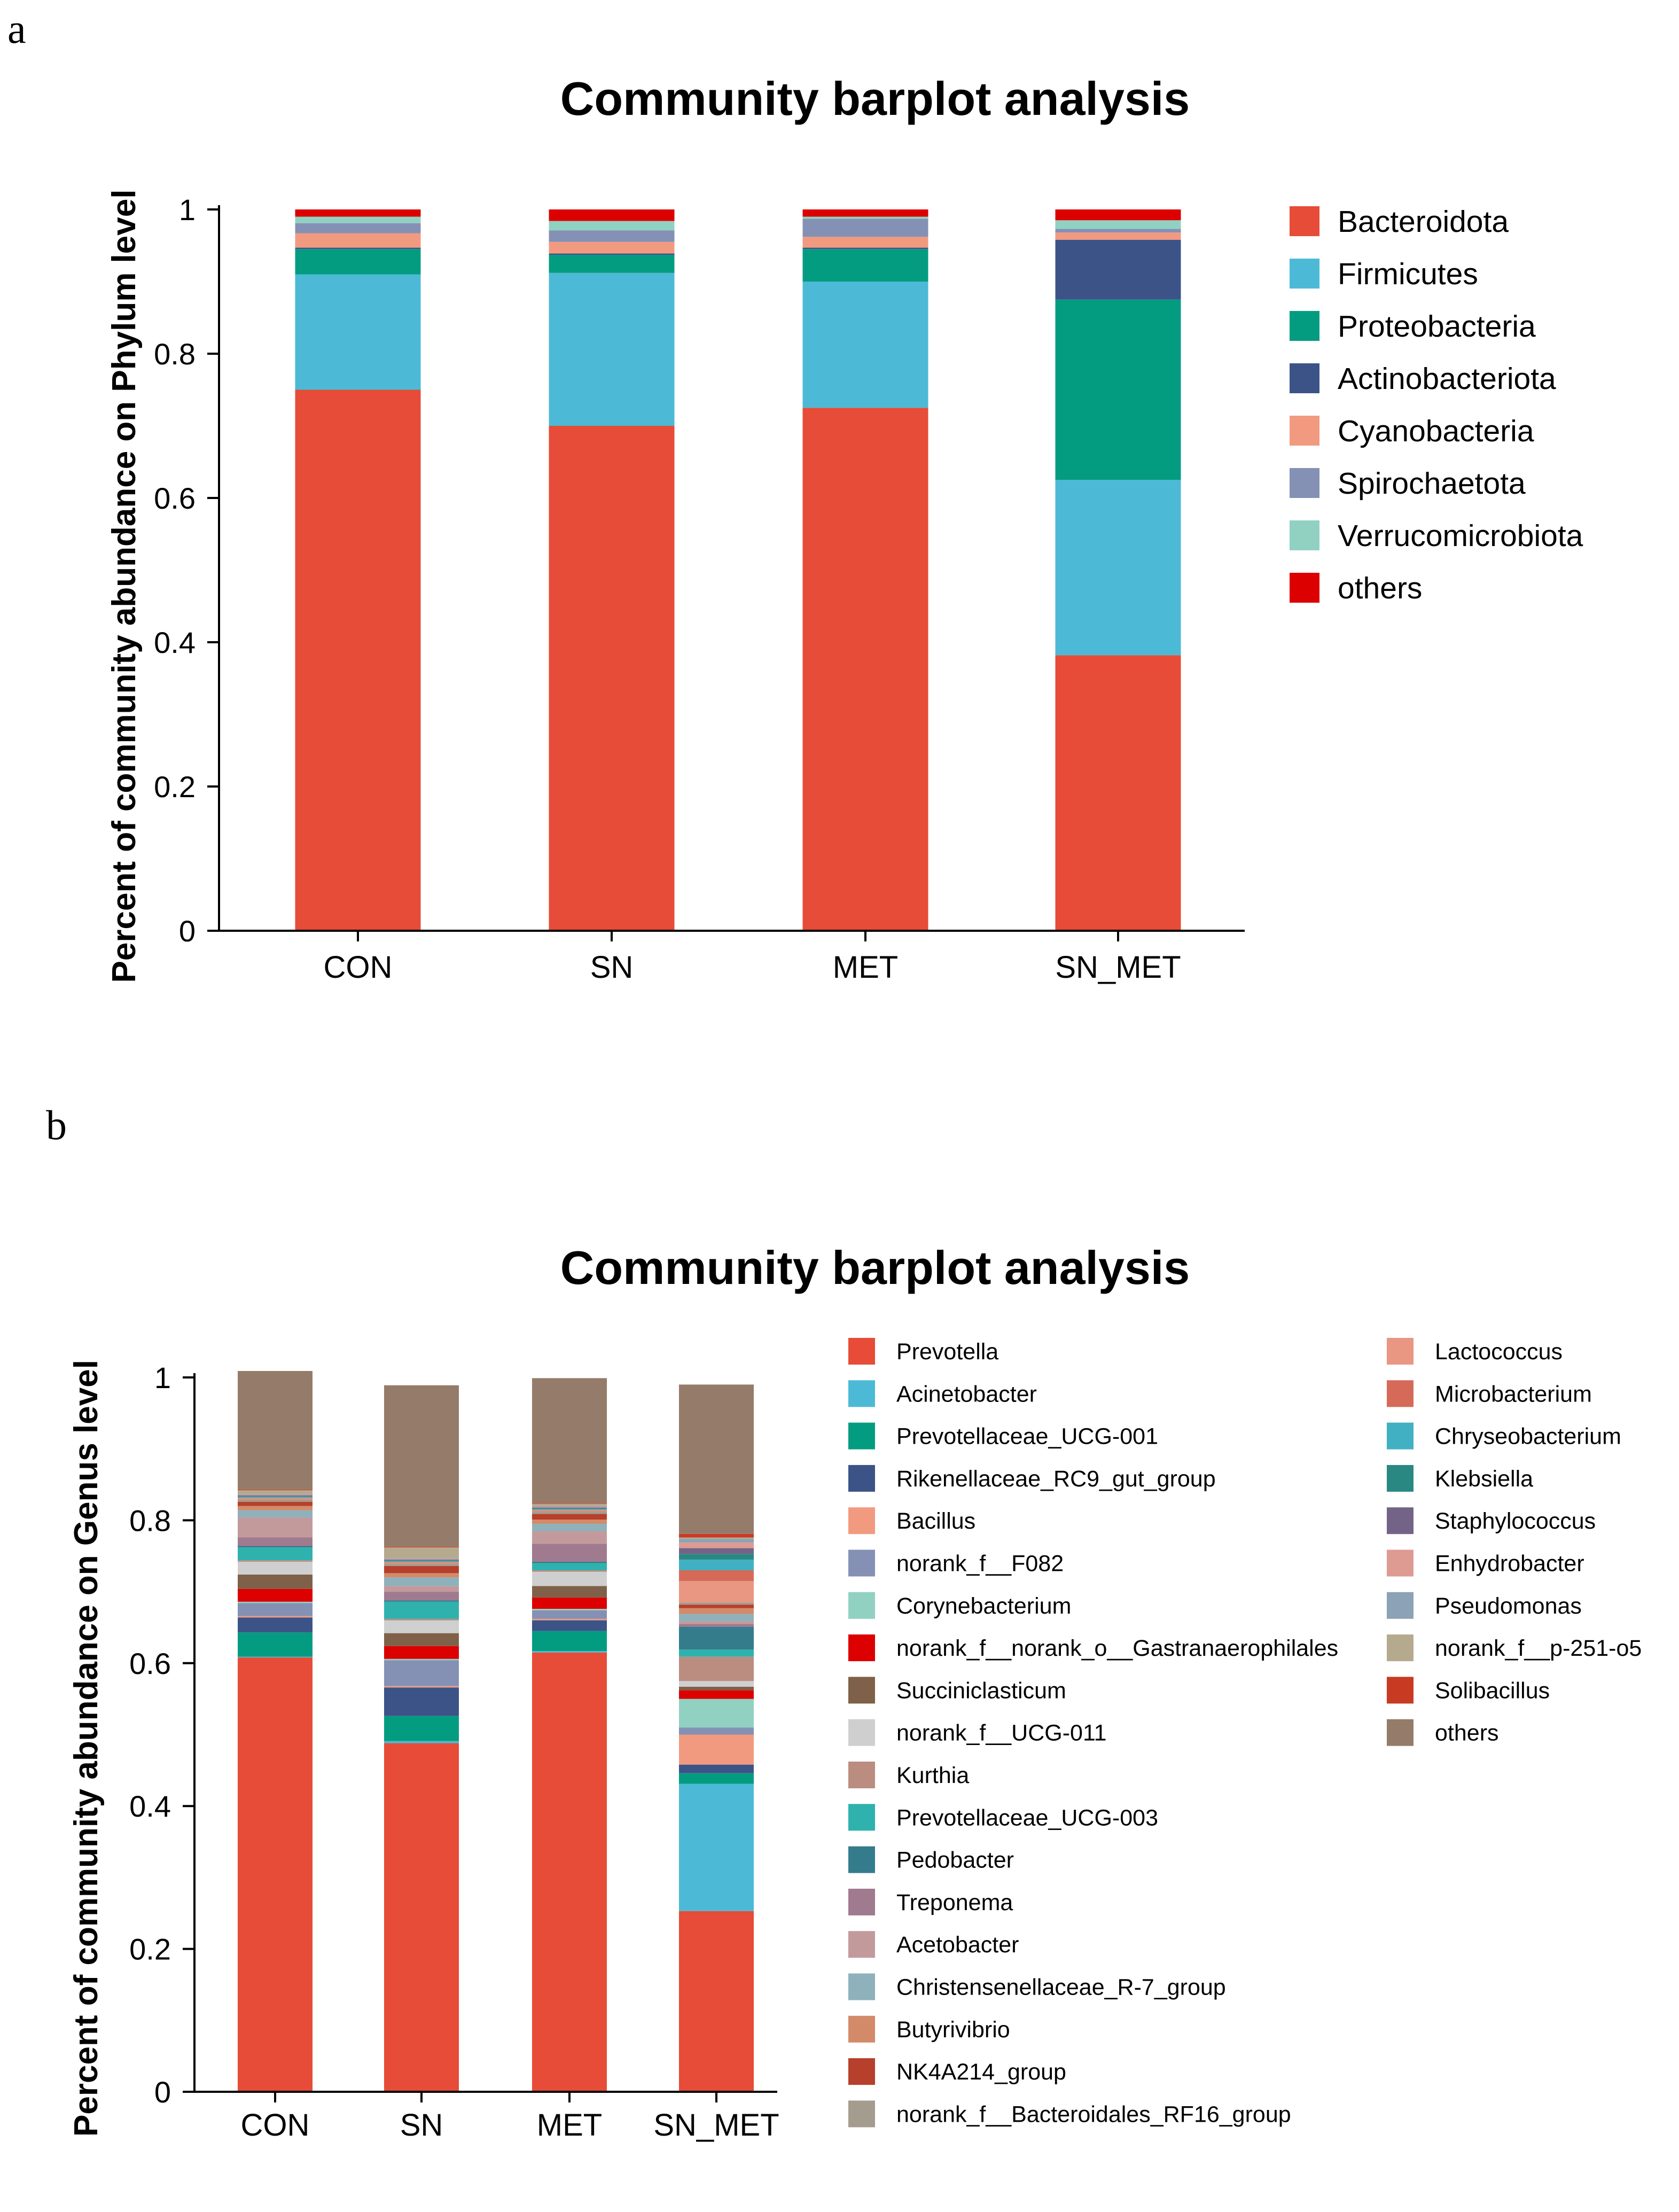 The image size is (1679, 2212). I want to click on chart-a-bar-met-proteobacteria, so click(865, 265).